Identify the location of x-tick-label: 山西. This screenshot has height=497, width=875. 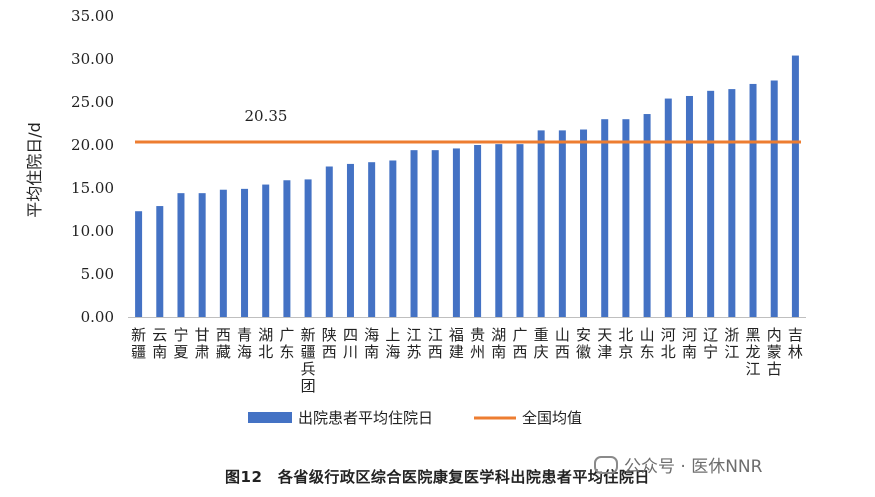
(562, 343).